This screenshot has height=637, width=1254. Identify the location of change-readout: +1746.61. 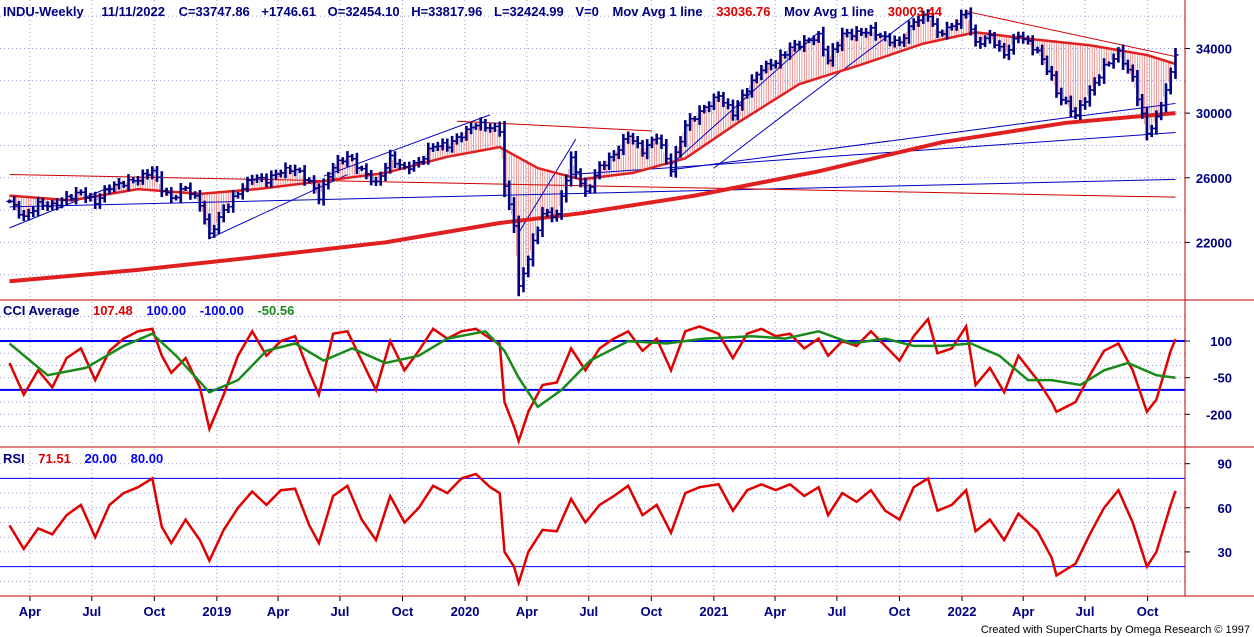
(288, 11).